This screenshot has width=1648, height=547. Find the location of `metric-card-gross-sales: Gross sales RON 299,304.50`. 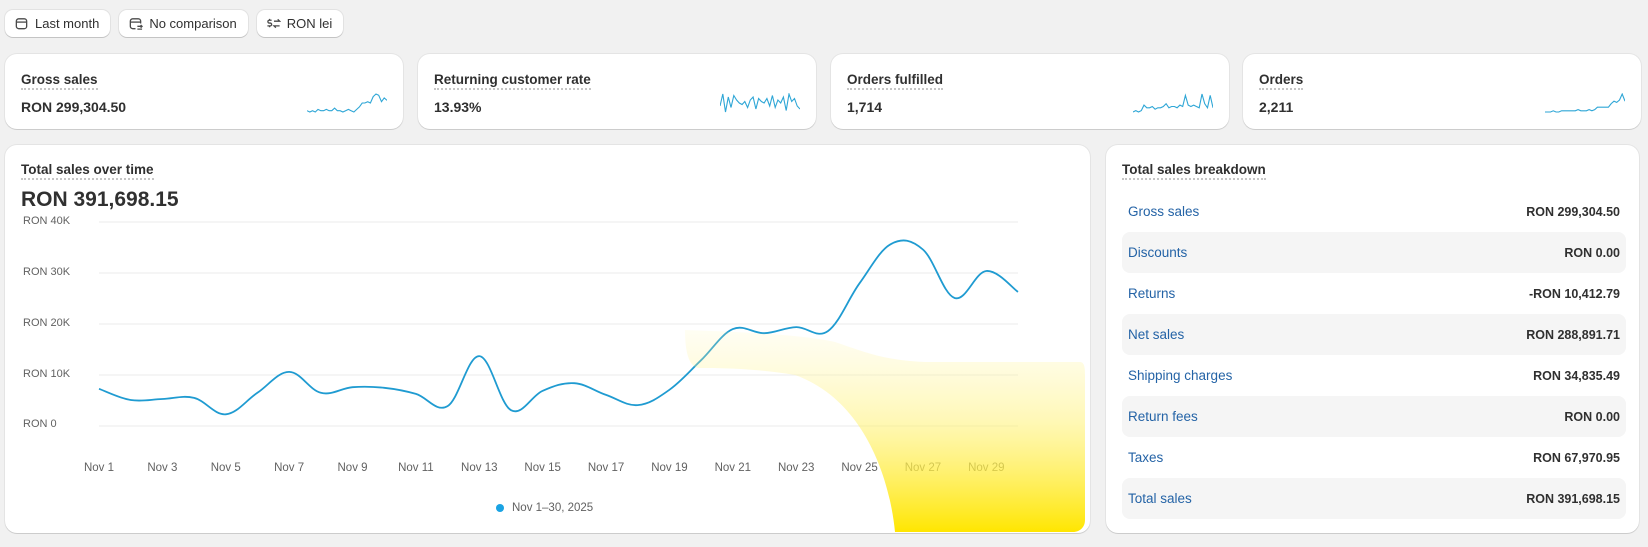

metric-card-gross-sales: Gross sales RON 299,304.50 is located at coordinates (204, 91).